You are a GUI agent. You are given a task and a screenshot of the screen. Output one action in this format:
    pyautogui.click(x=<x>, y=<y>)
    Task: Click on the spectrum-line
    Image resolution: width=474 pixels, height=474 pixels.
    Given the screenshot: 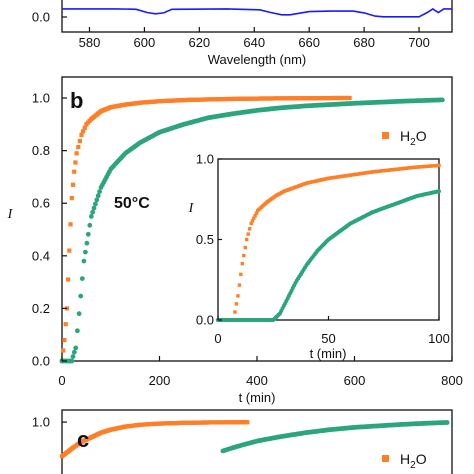 What is the action you would take?
    pyautogui.click(x=257, y=12)
    